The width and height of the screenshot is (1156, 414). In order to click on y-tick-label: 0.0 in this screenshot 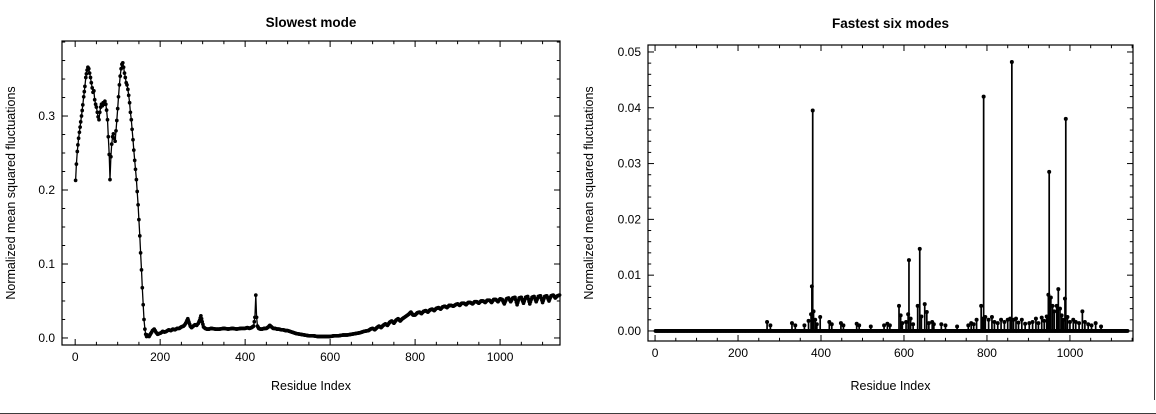, I will do `click(46, 338)`.